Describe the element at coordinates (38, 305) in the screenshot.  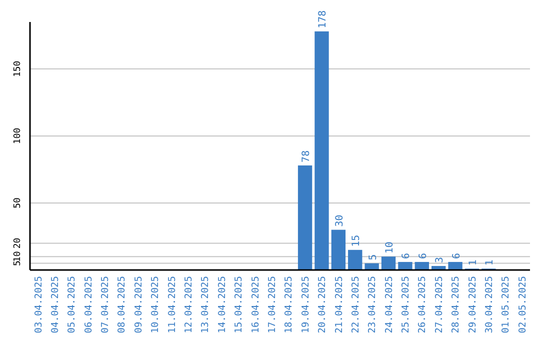
I see `x-tick-label: 03.04.2025` at that location.